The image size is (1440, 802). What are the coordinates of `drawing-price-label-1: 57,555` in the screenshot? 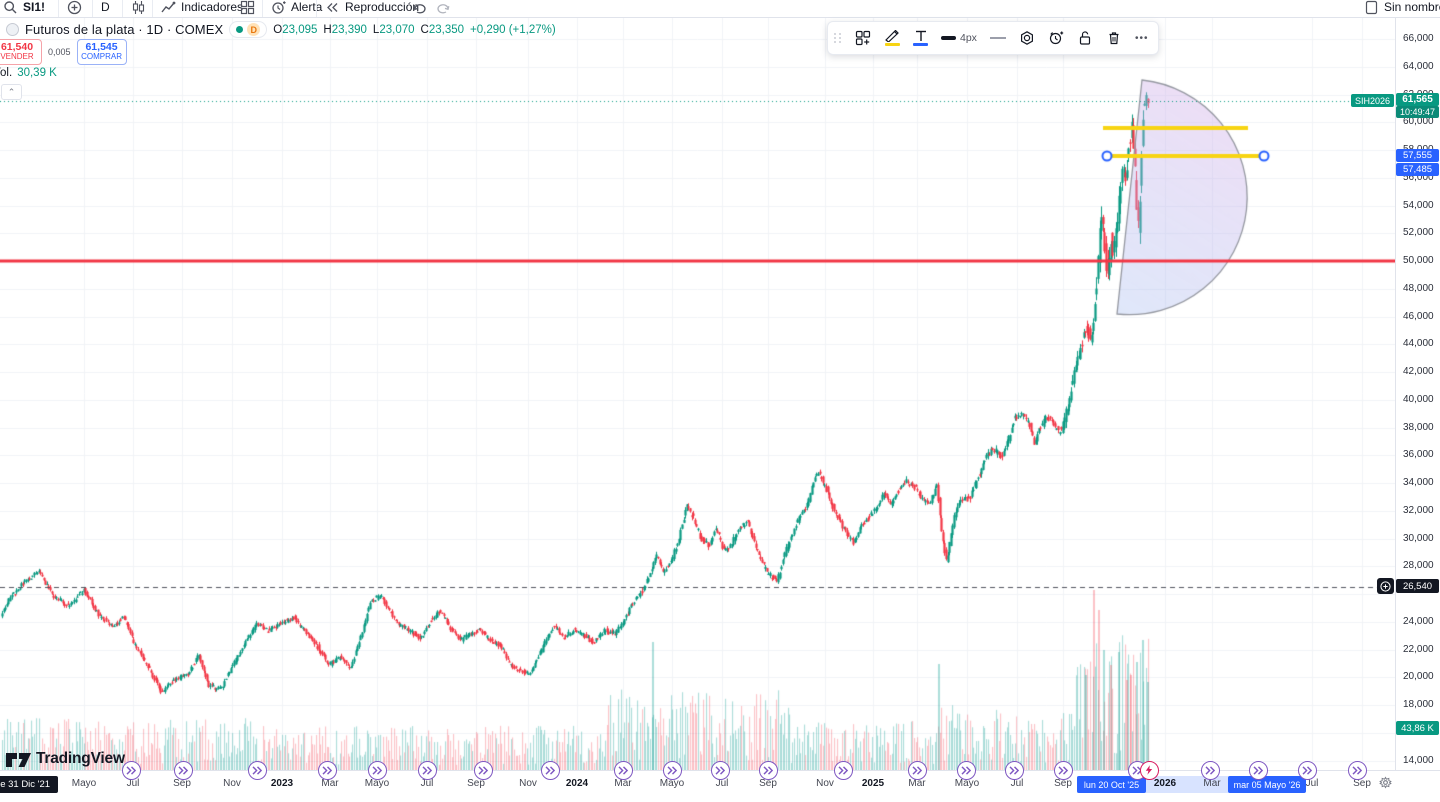 It's located at (1417, 155).